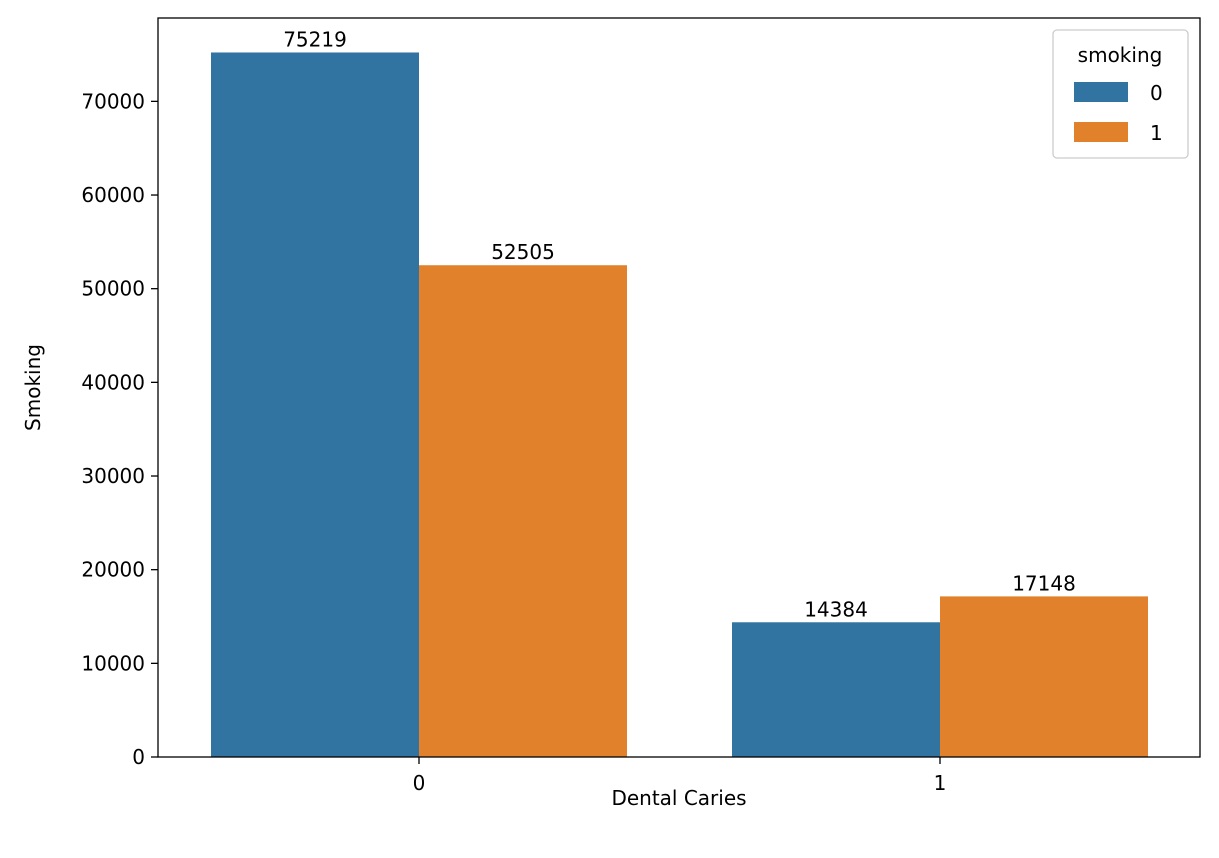 The height and width of the screenshot is (858, 1219). Describe the element at coordinates (523, 252) in the screenshot. I see `data-label-series-1-category-0: 52505` at that location.